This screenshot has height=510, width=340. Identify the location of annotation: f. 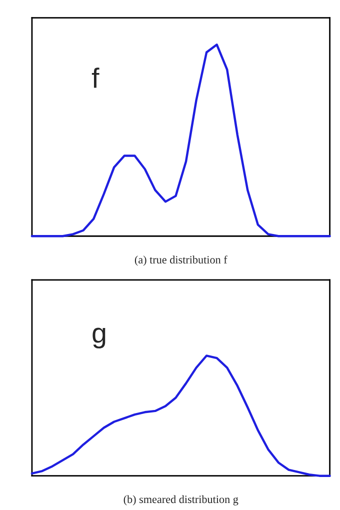
(96, 78).